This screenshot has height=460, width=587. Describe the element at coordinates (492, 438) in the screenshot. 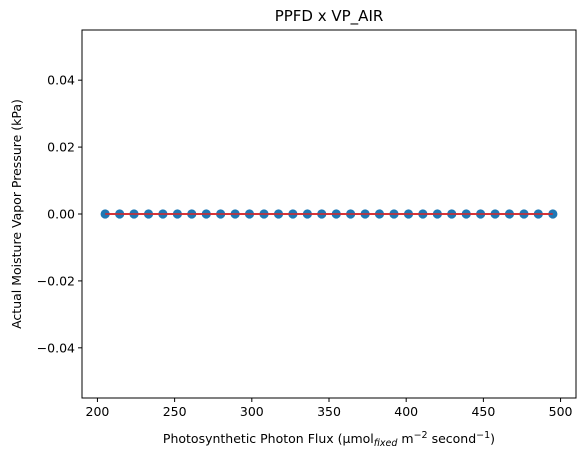

I see `x-axis-label-suffix: )` at that location.